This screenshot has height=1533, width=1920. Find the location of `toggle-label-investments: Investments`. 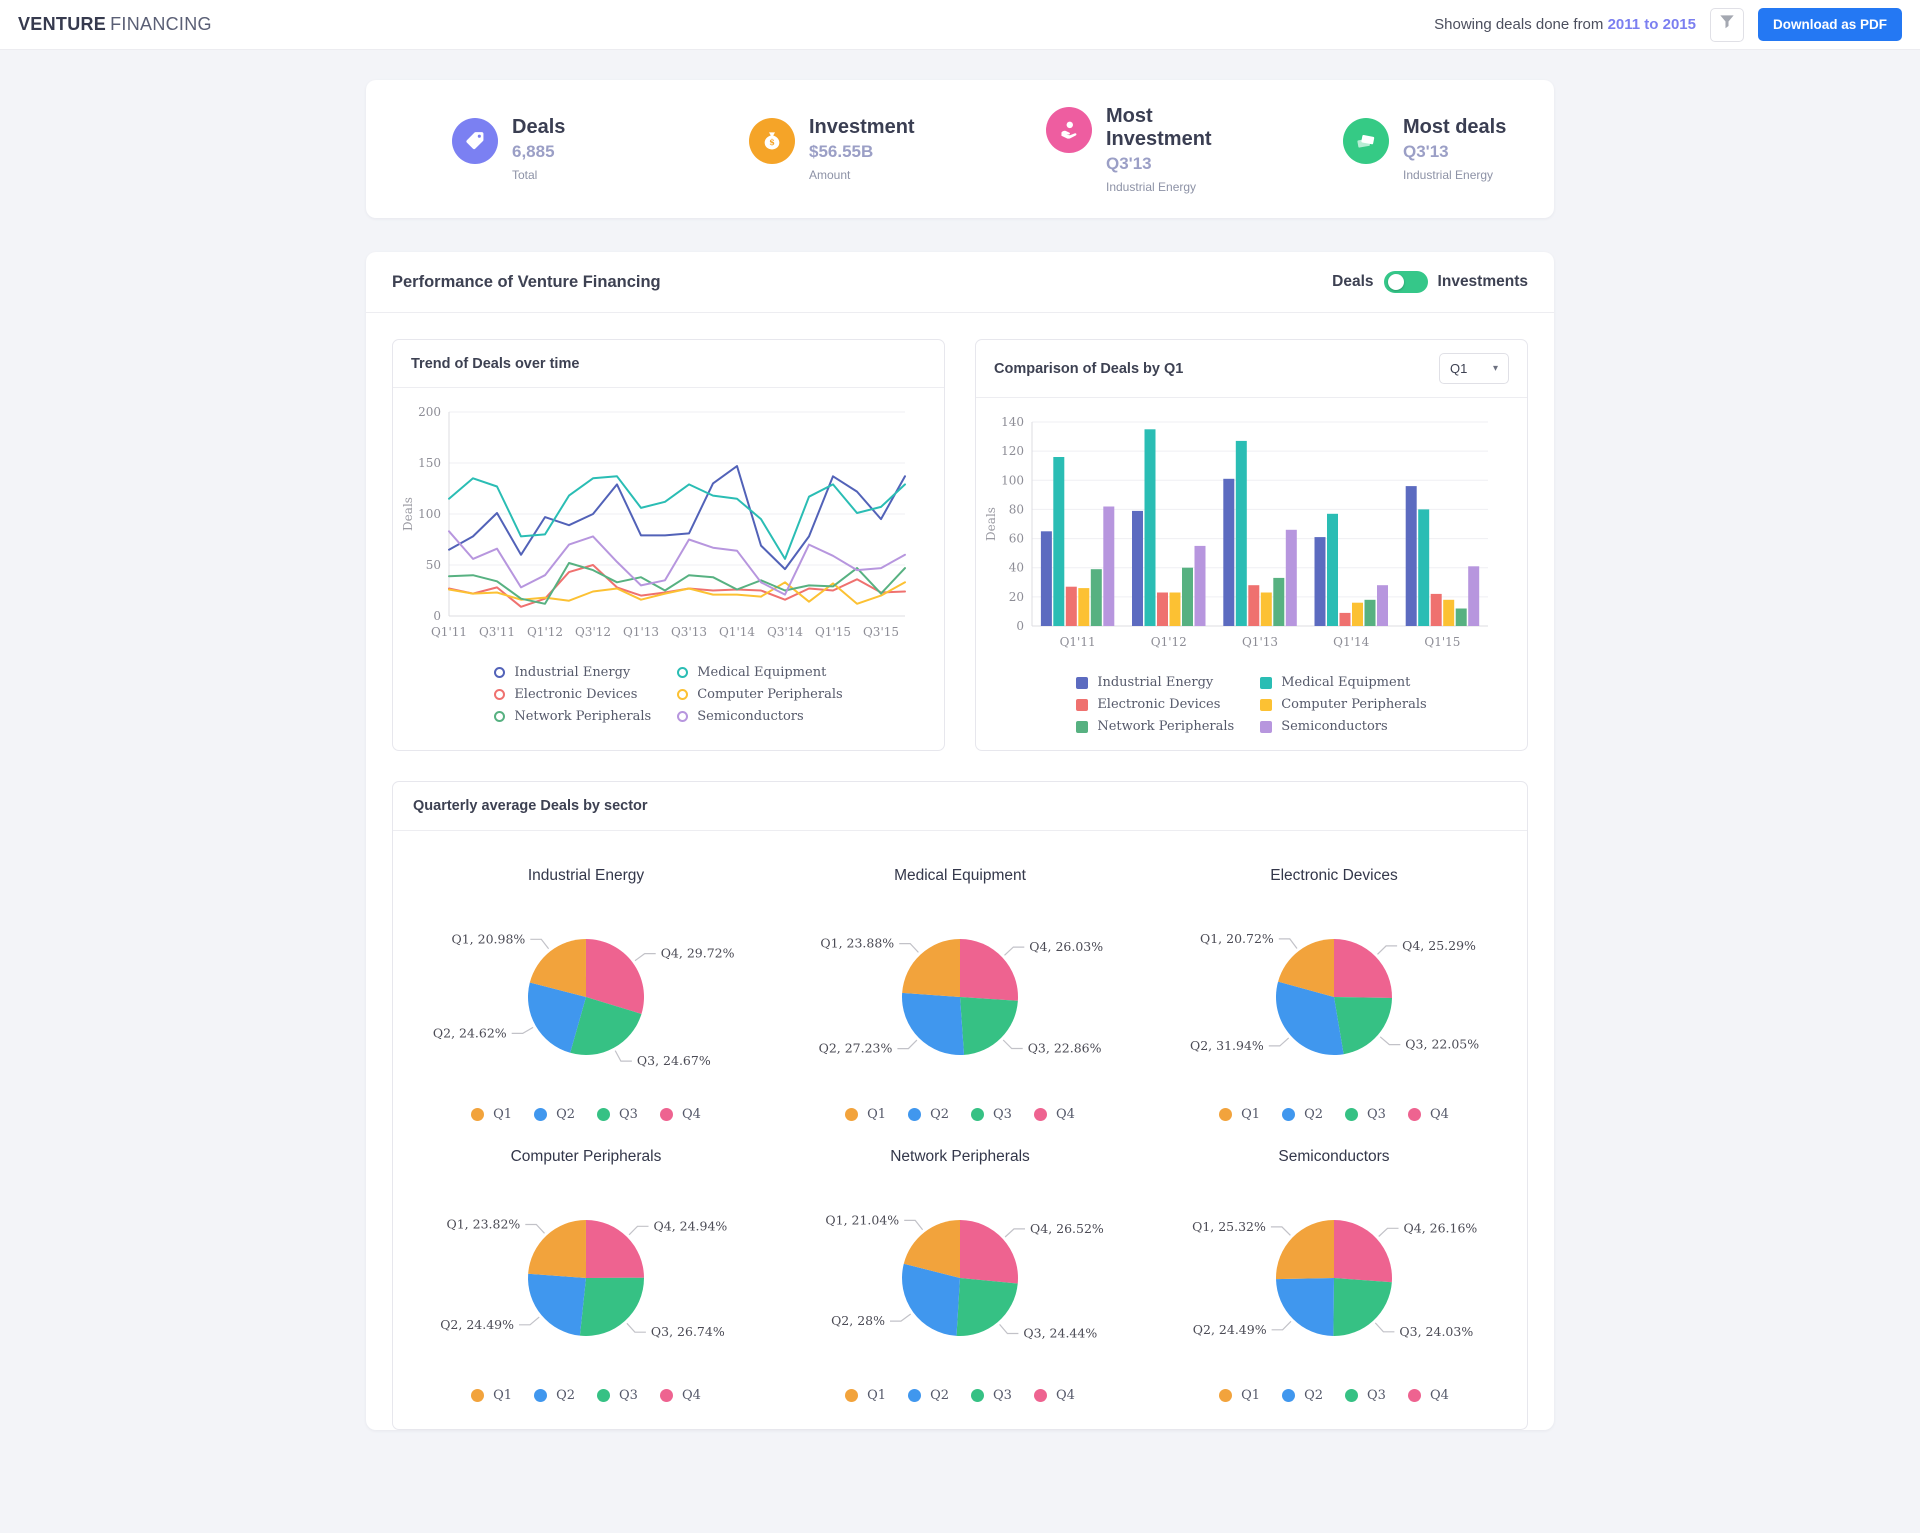

toggle-label-investments: Investments is located at coordinates (1482, 281).